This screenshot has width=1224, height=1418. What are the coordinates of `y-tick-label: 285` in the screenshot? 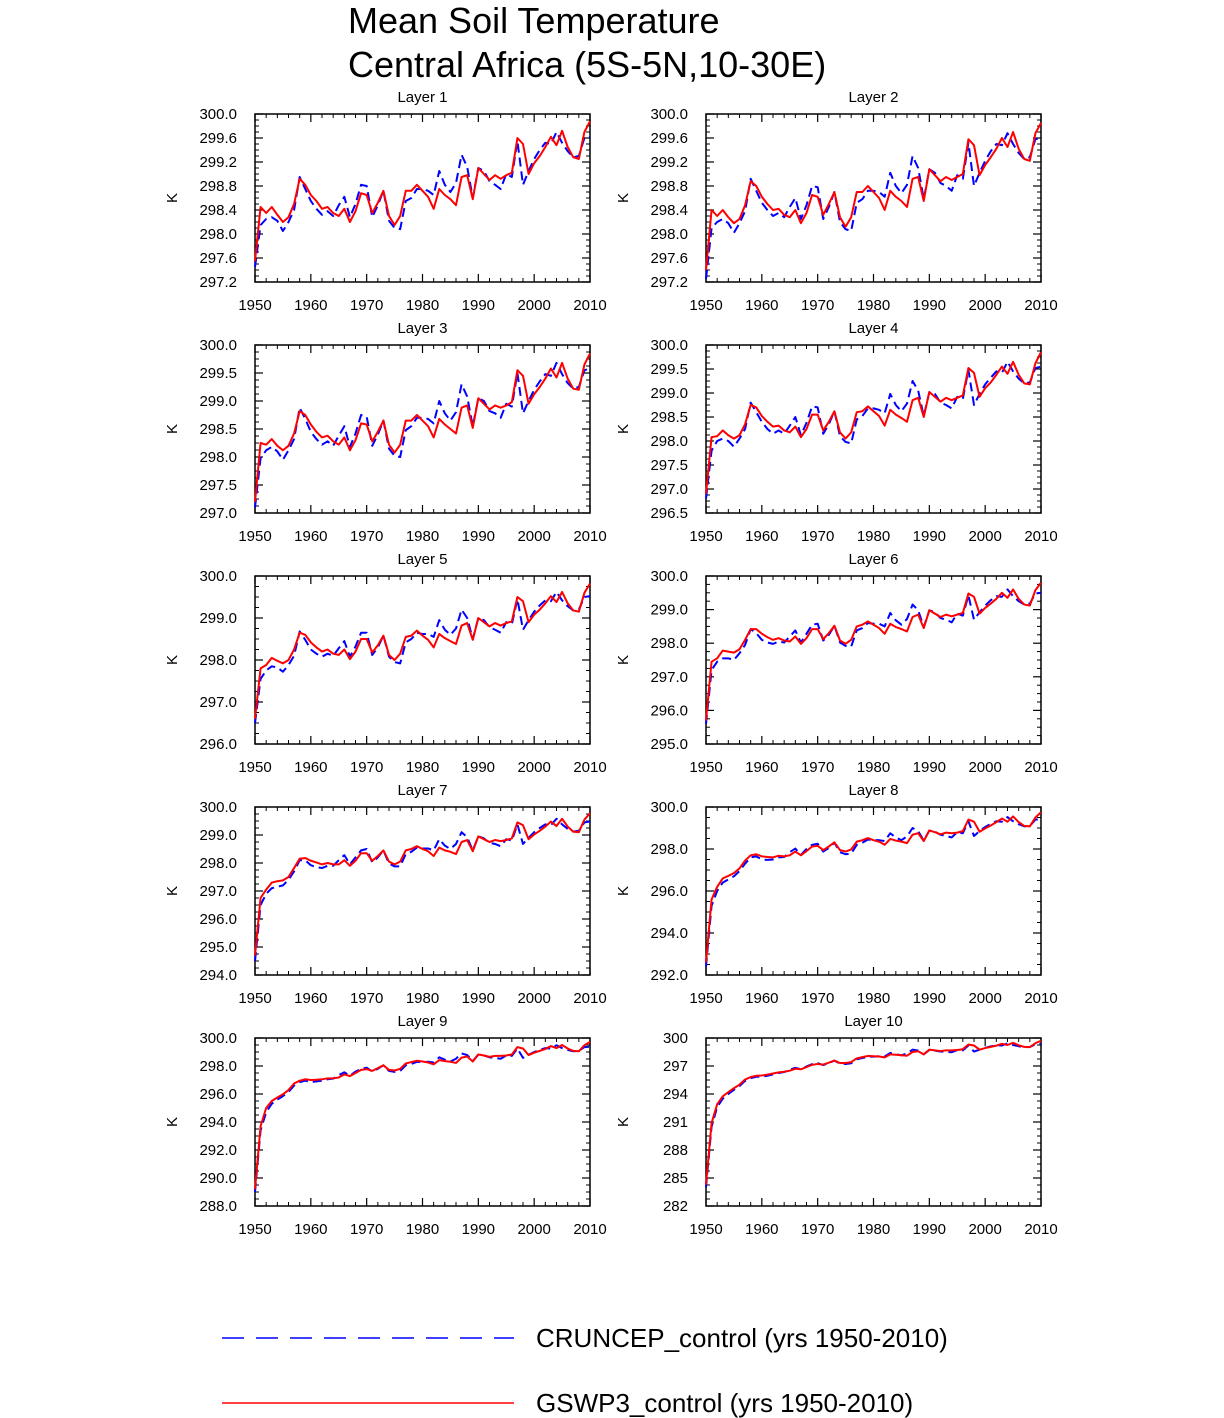 It's located at (675, 1178).